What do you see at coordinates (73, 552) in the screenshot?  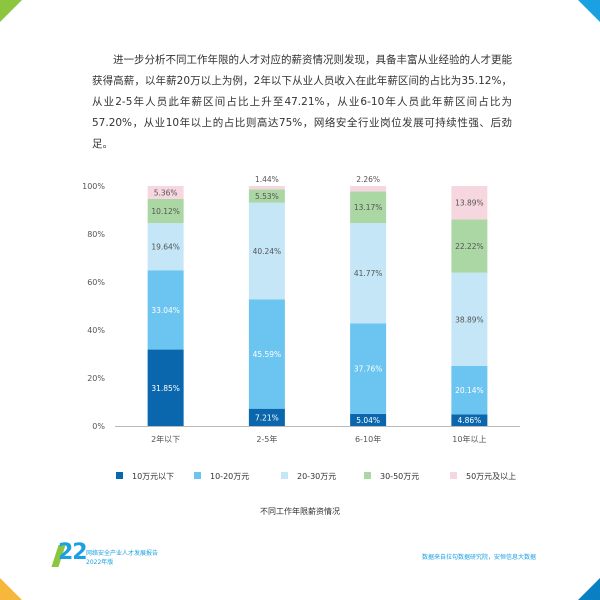 I see `page-number: 22` at bounding box center [73, 552].